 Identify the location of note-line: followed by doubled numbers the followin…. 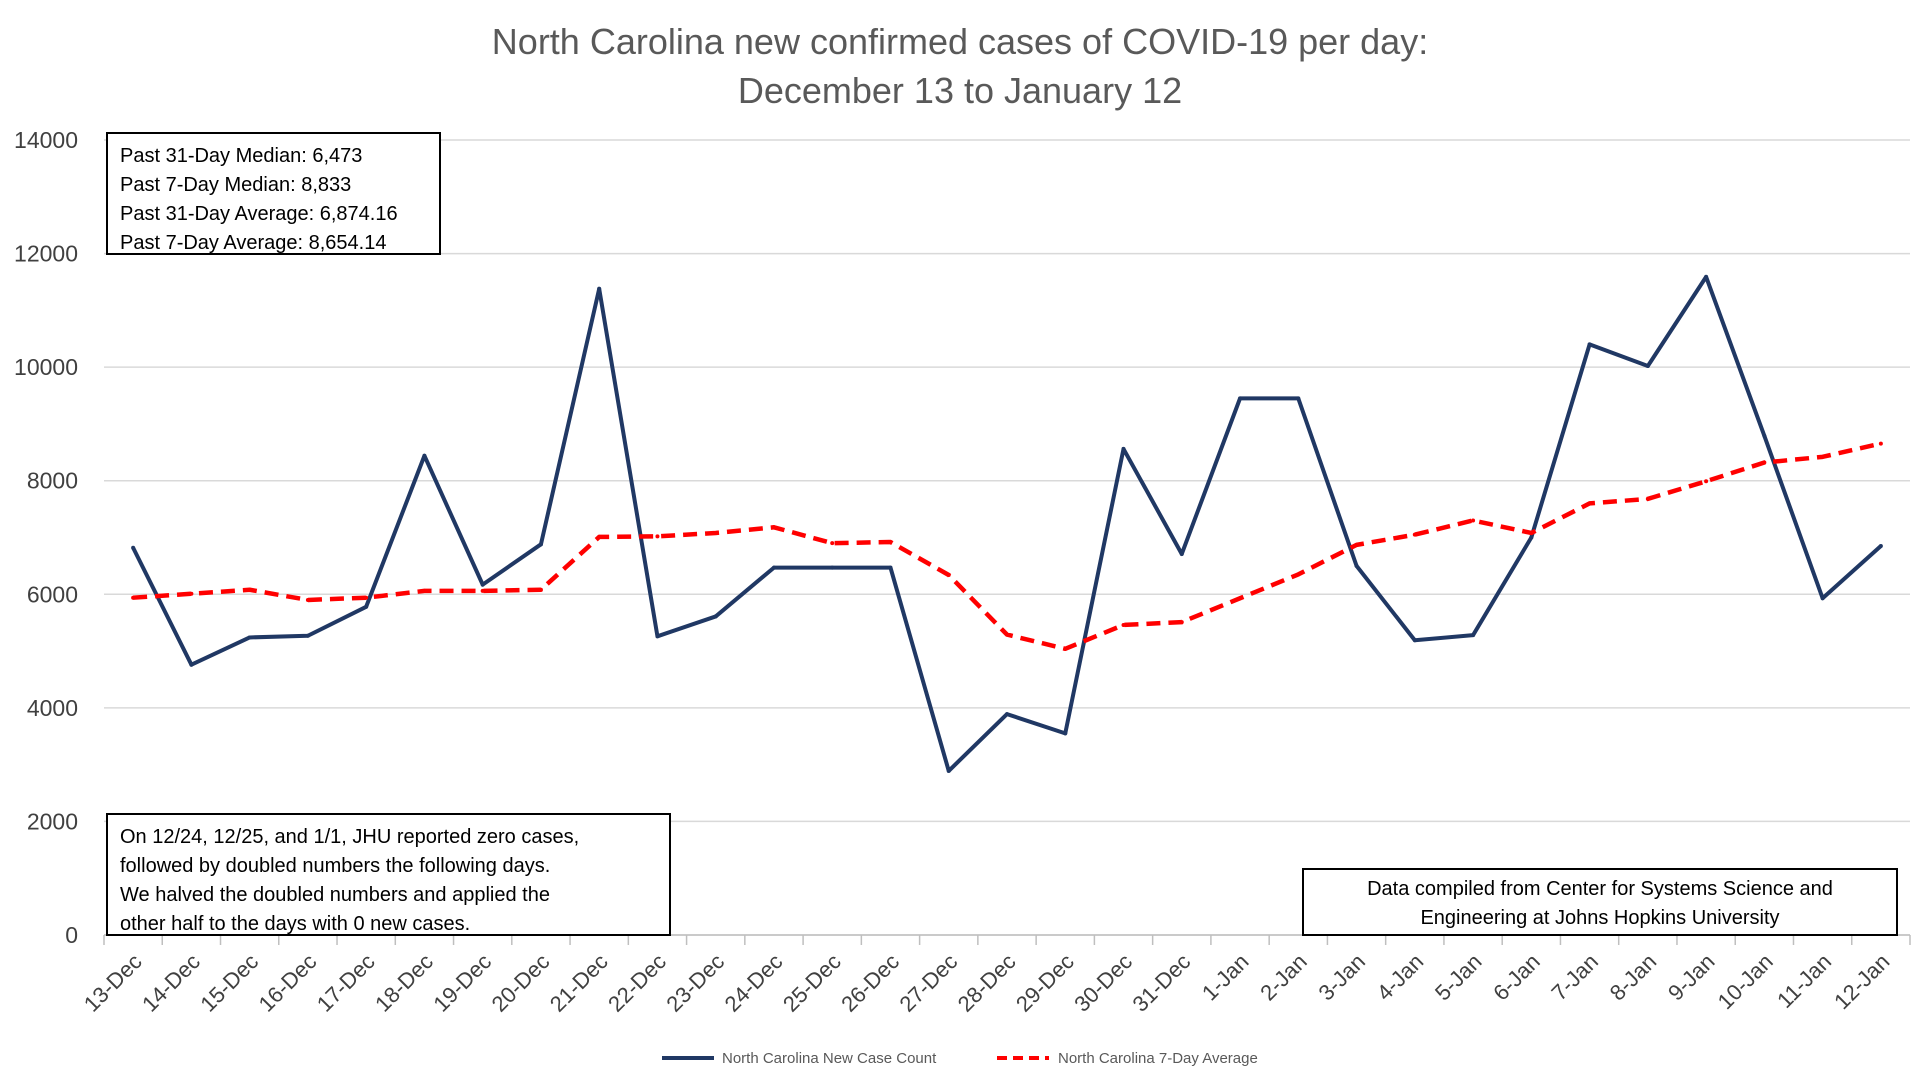
(335, 866).